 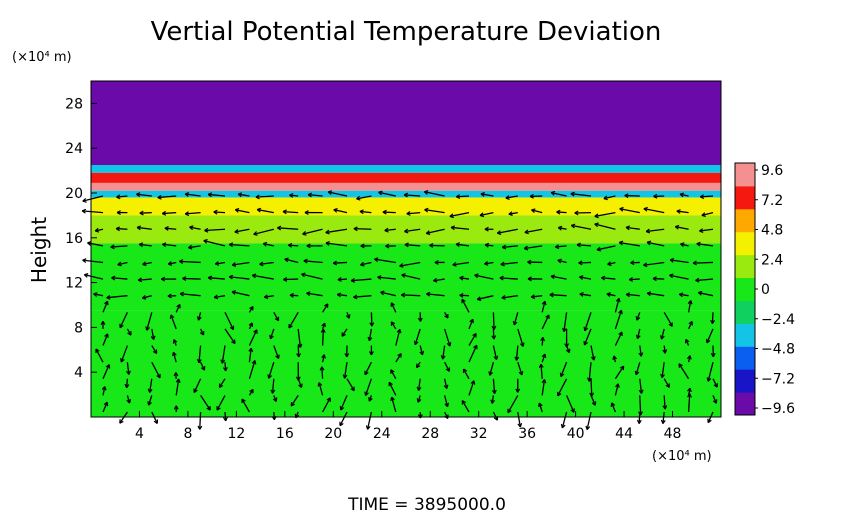 What do you see at coordinates (139, 434) in the screenshot?
I see `x-tick-label: 4` at bounding box center [139, 434].